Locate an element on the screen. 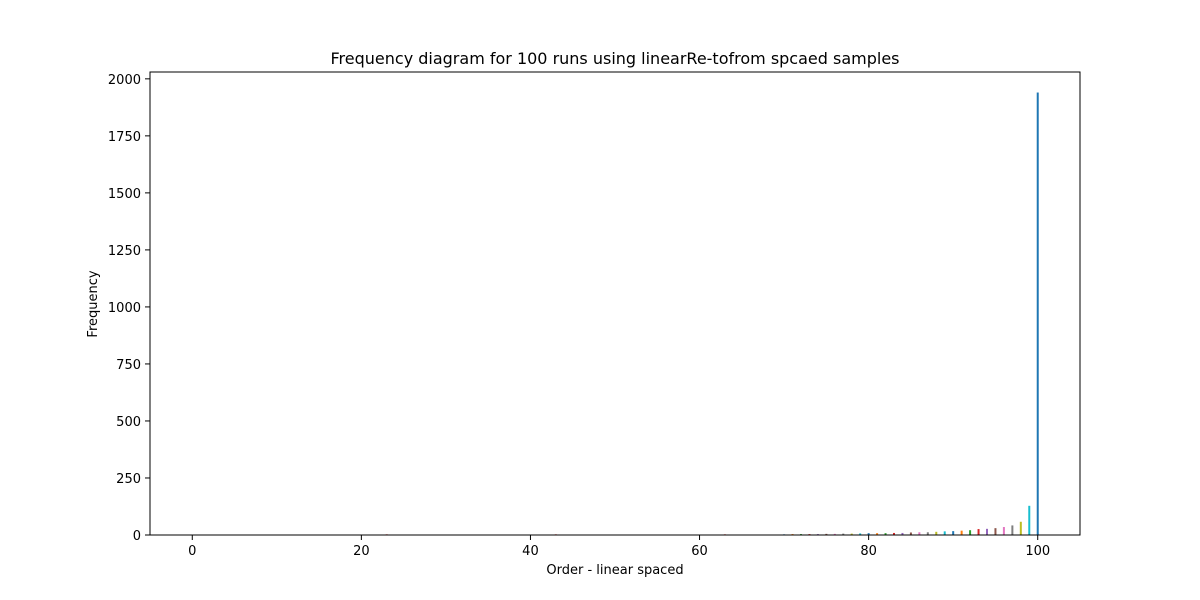 The image size is (1200, 600). x-axis-label: Order - linear spaced is located at coordinates (614, 570).